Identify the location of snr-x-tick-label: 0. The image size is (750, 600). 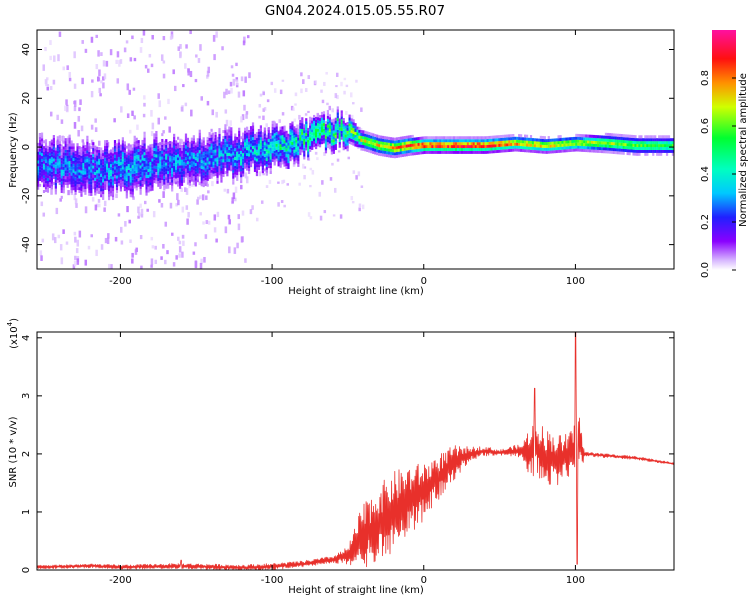
(424, 580).